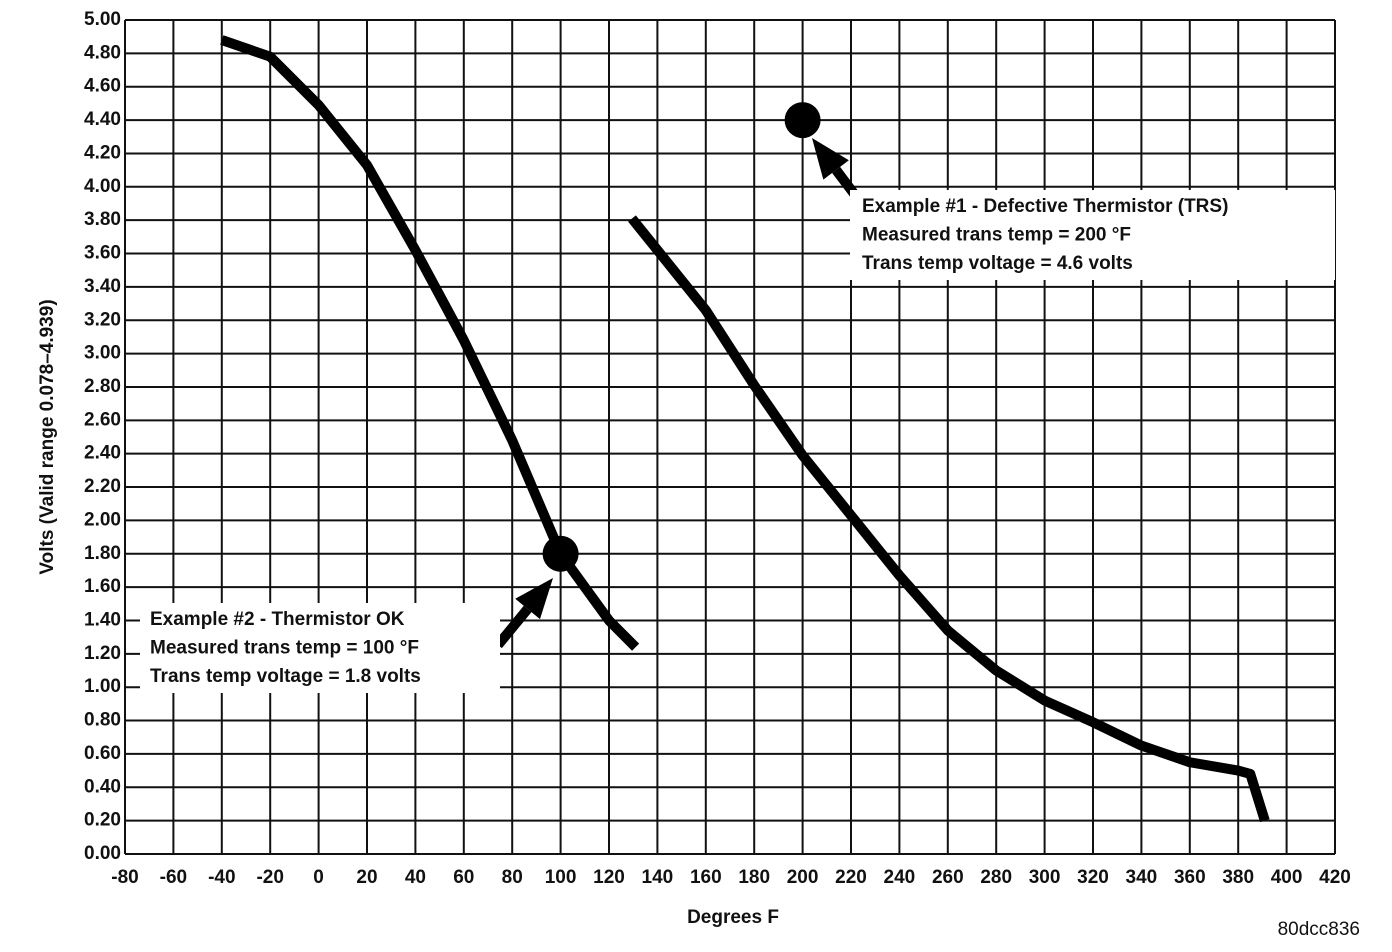 This screenshot has height=952, width=1392. I want to click on y-tick-label: 3.20, so click(102, 319).